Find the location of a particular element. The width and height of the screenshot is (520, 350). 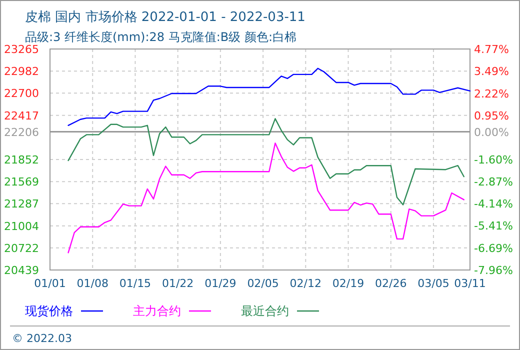

y-tick-label: 20722 is located at coordinates (21, 248).